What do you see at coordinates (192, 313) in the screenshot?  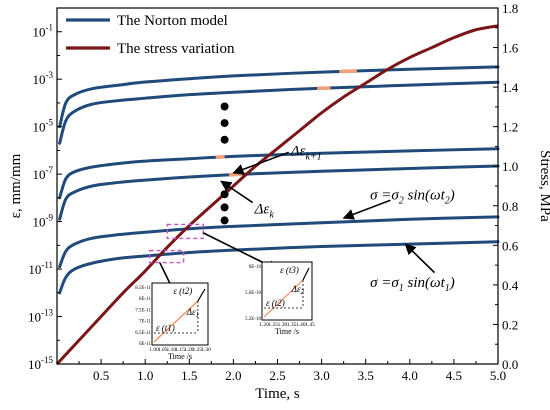 I see `inset-delta-label: Δε1` at bounding box center [192, 313].